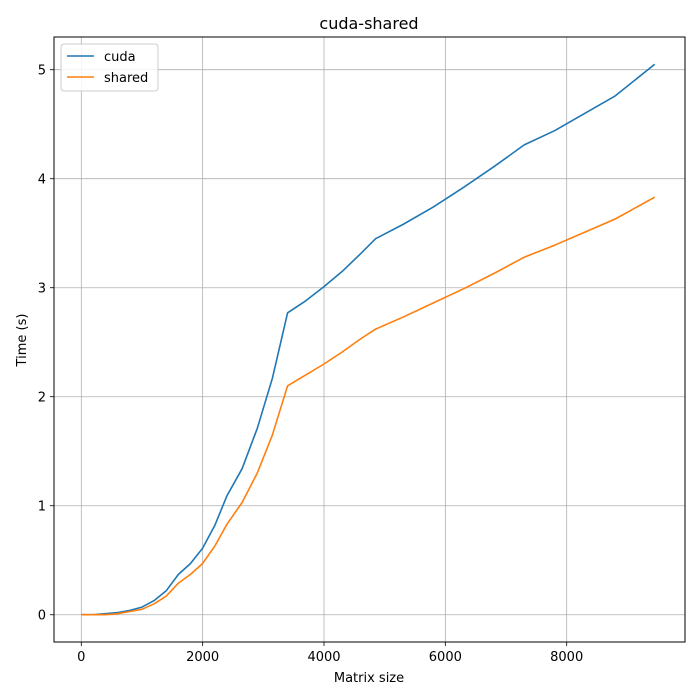 This screenshot has width=700, height=700. Describe the element at coordinates (109, 67) in the screenshot. I see `legend: cuda shared` at that location.